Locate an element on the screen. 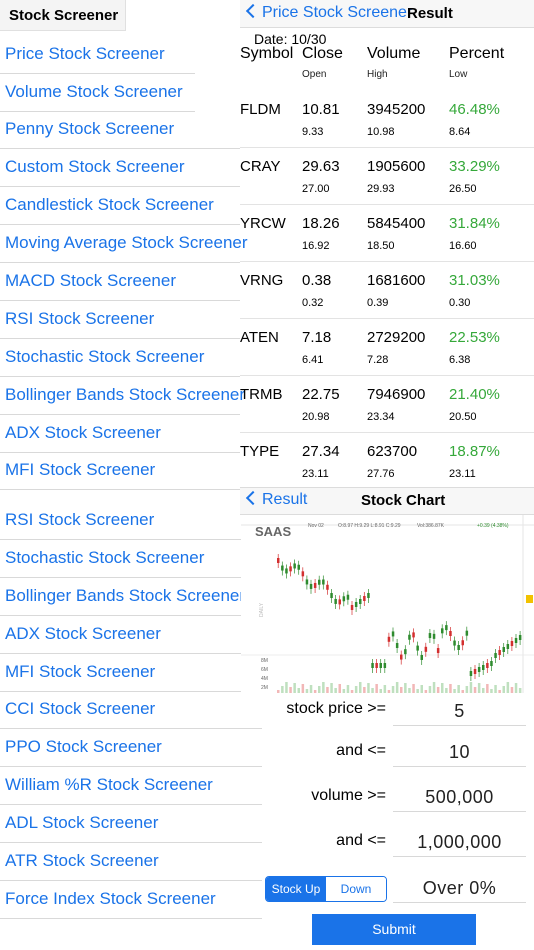 The image size is (534, 950). price-max-input: 10 is located at coordinates (459, 752).